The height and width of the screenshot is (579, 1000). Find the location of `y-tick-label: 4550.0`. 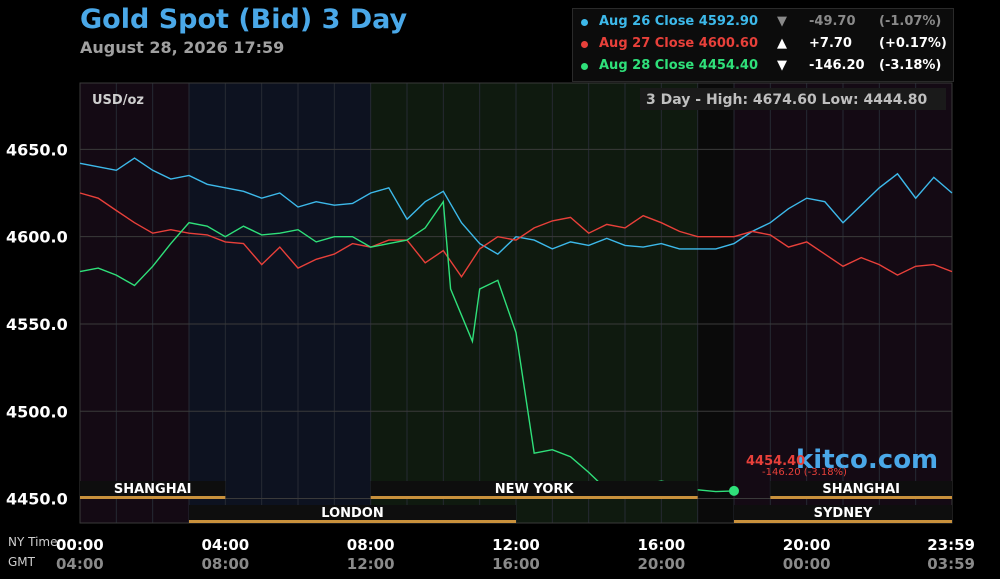

y-tick-label: 4550.0 is located at coordinates (37, 324).